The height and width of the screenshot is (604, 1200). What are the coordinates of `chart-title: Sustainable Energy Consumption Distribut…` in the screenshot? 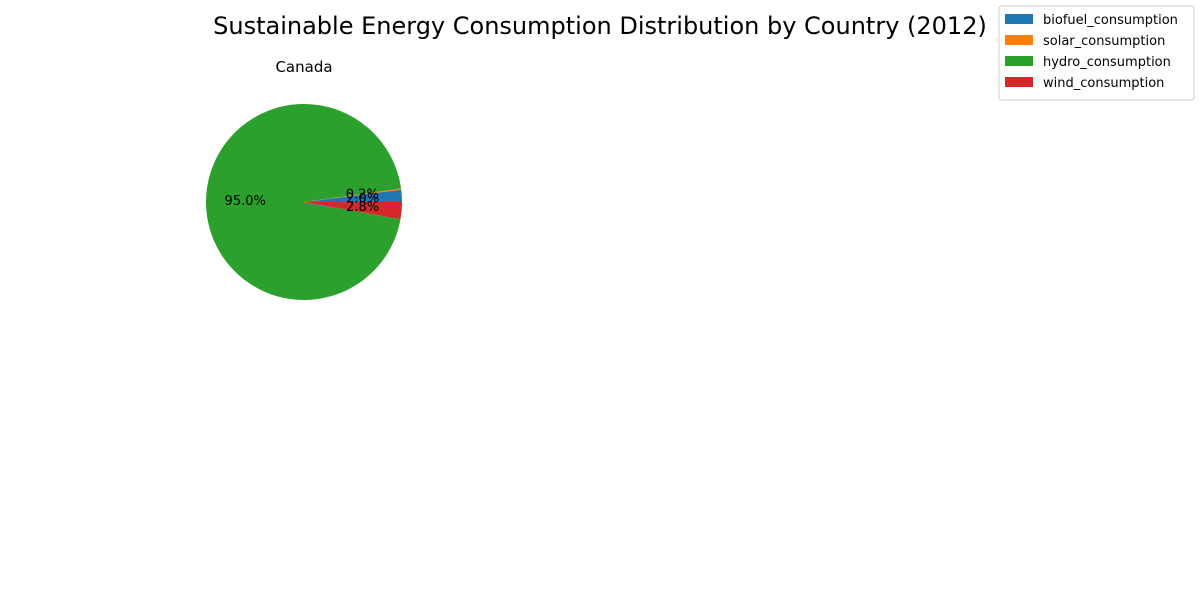 It's located at (600, 26).